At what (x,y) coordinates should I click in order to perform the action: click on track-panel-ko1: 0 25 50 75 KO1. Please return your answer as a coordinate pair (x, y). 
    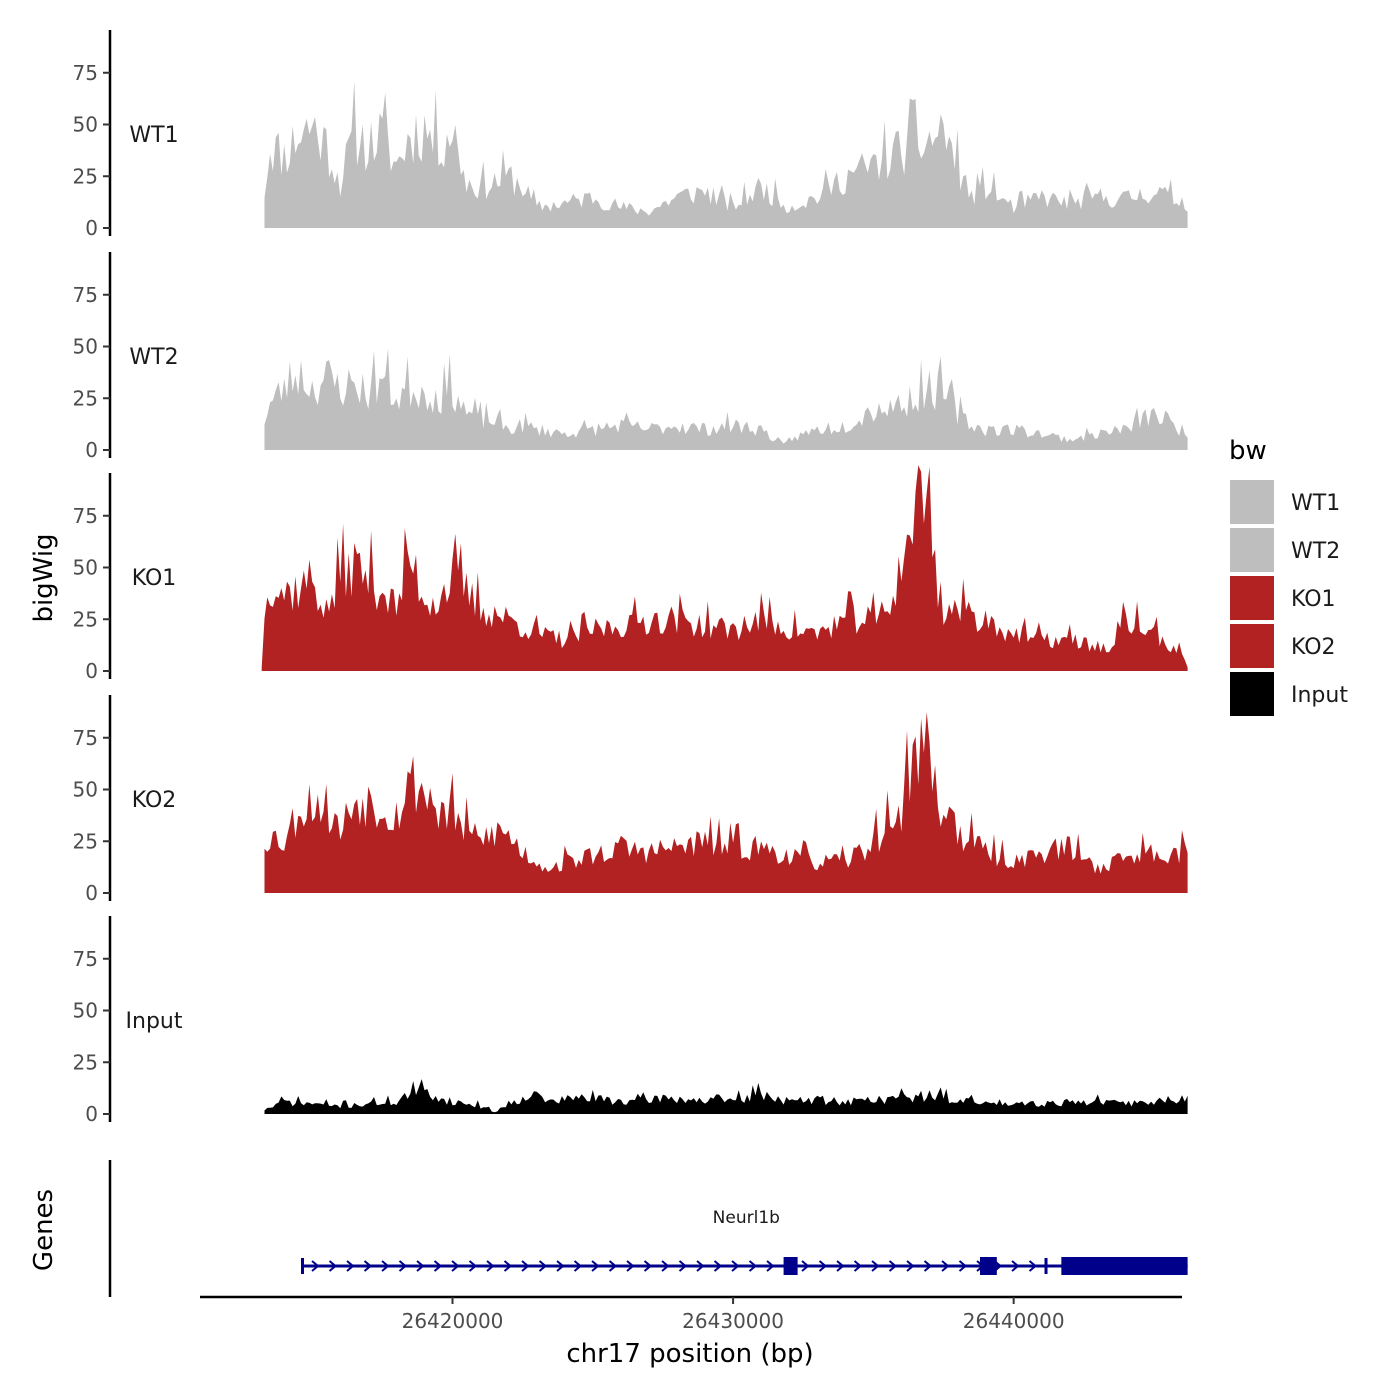
    Looking at the image, I should click on (630, 574).